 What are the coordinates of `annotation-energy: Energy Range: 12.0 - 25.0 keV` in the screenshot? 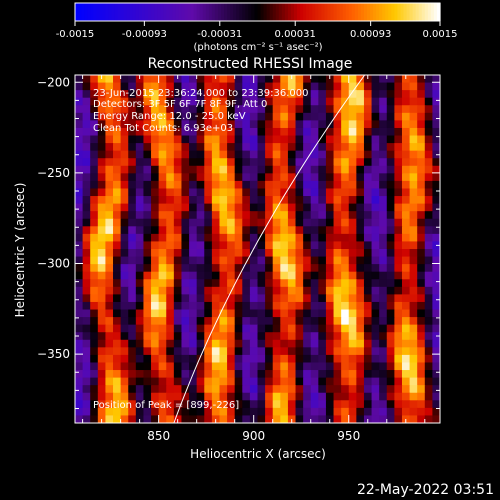 It's located at (169, 116).